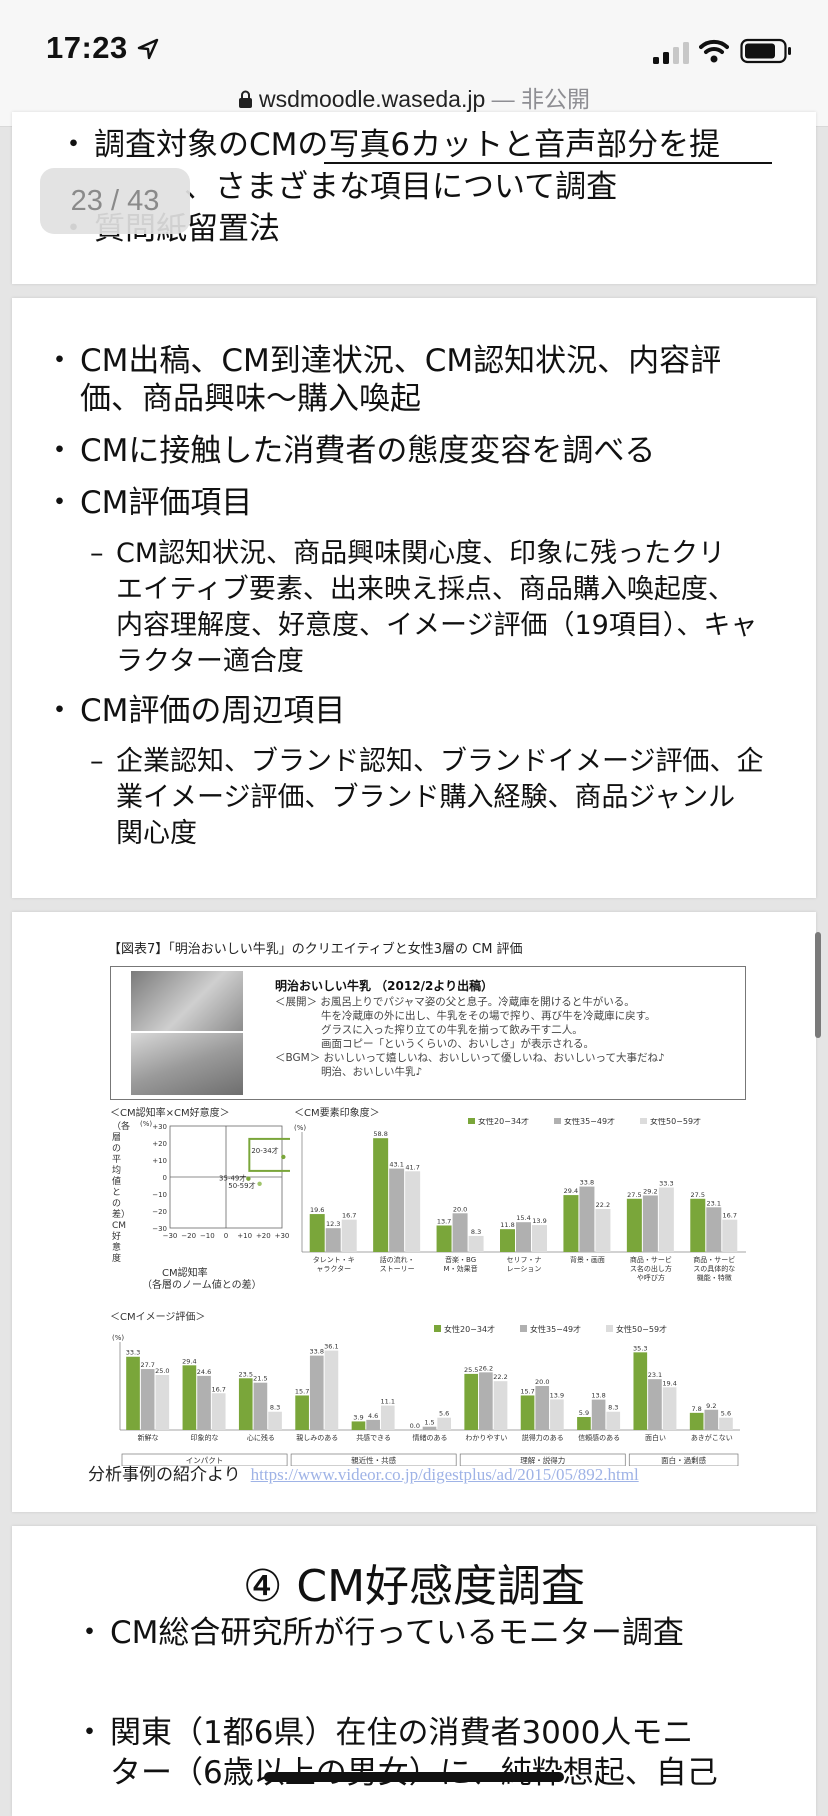 The width and height of the screenshot is (828, 1816). Describe the element at coordinates (159, 1212) in the screenshot. I see `y-tick-label: −20` at that location.